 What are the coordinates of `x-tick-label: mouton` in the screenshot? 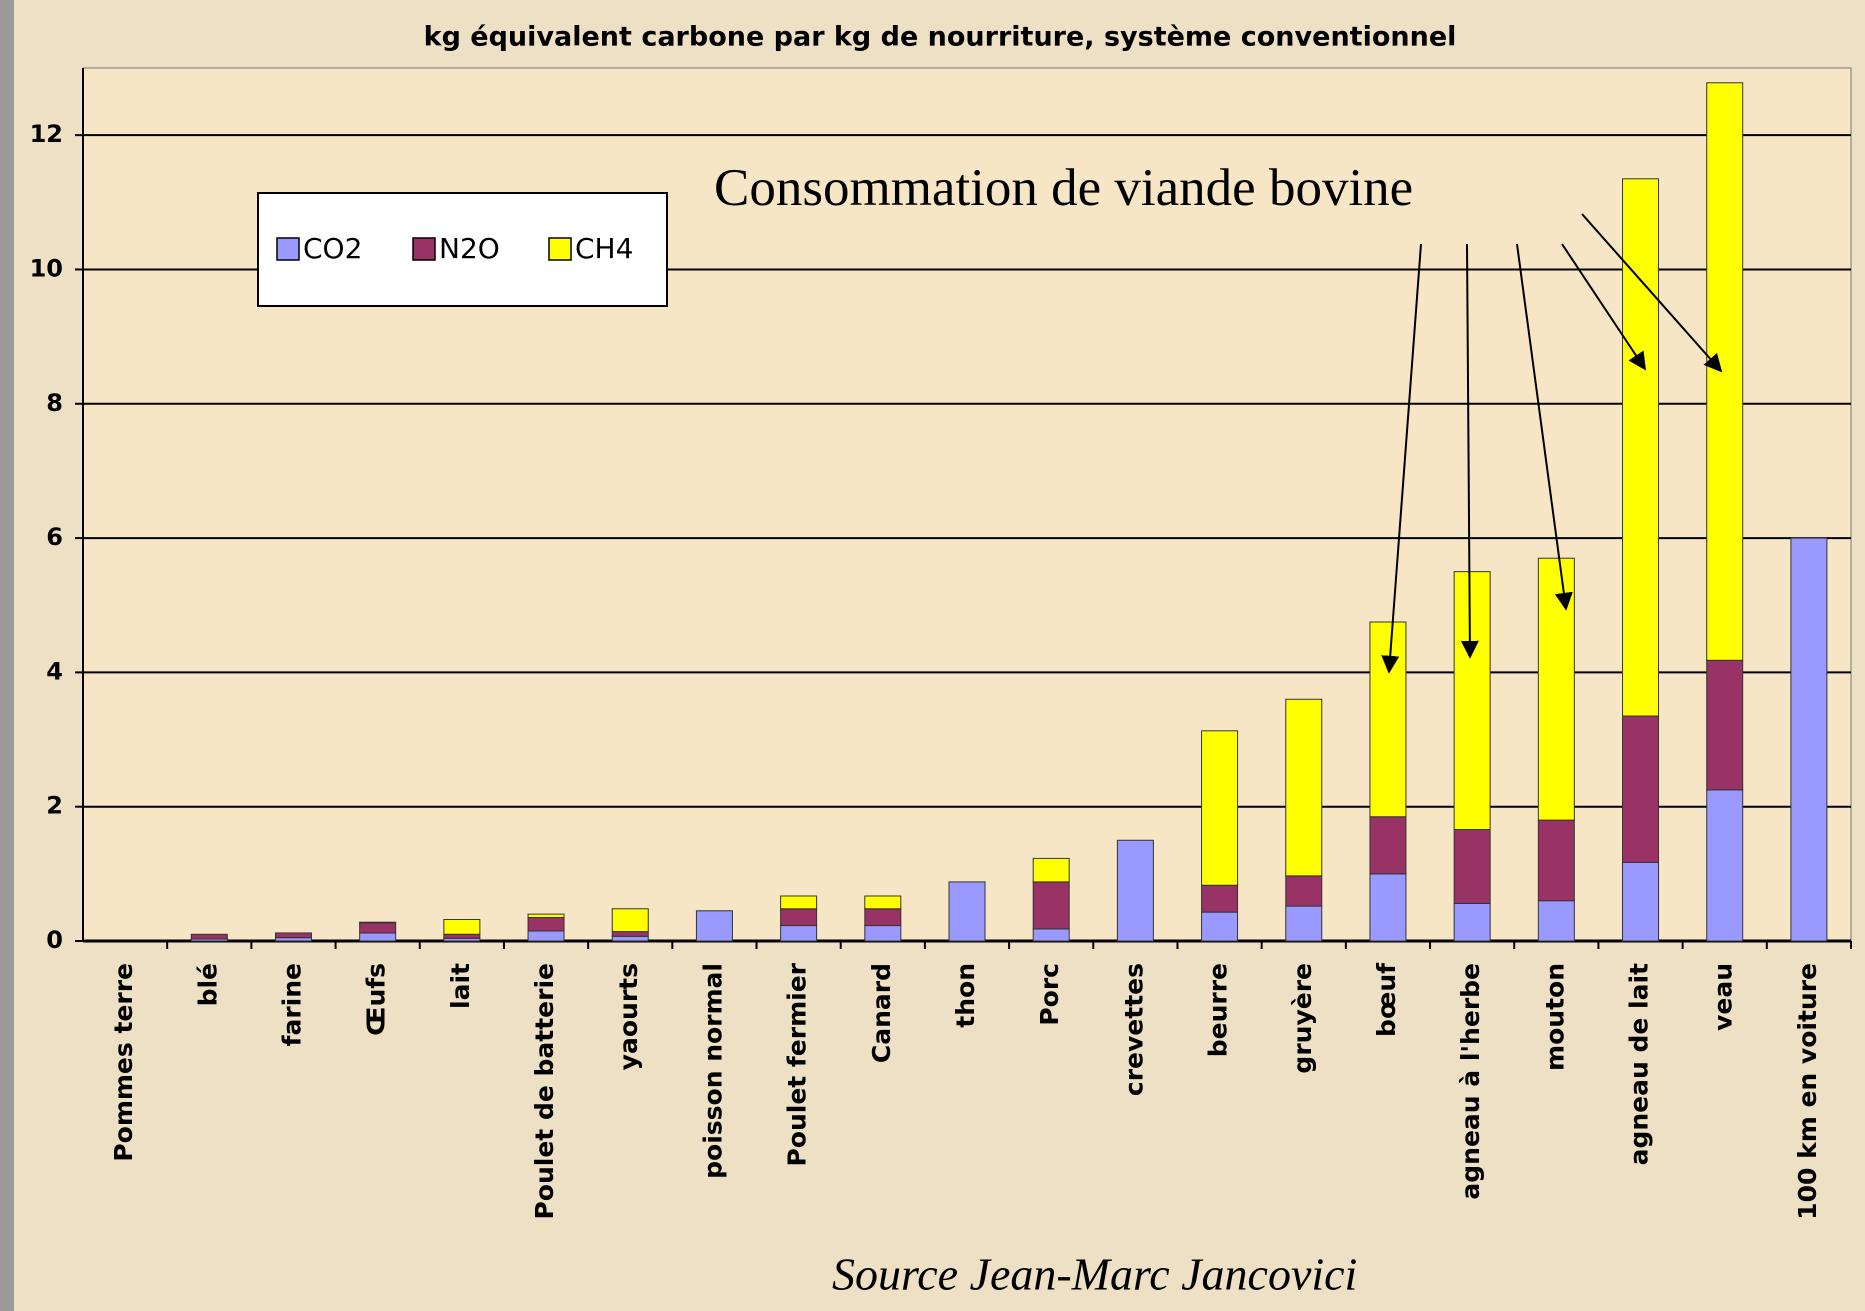 It's located at (1554, 1017).